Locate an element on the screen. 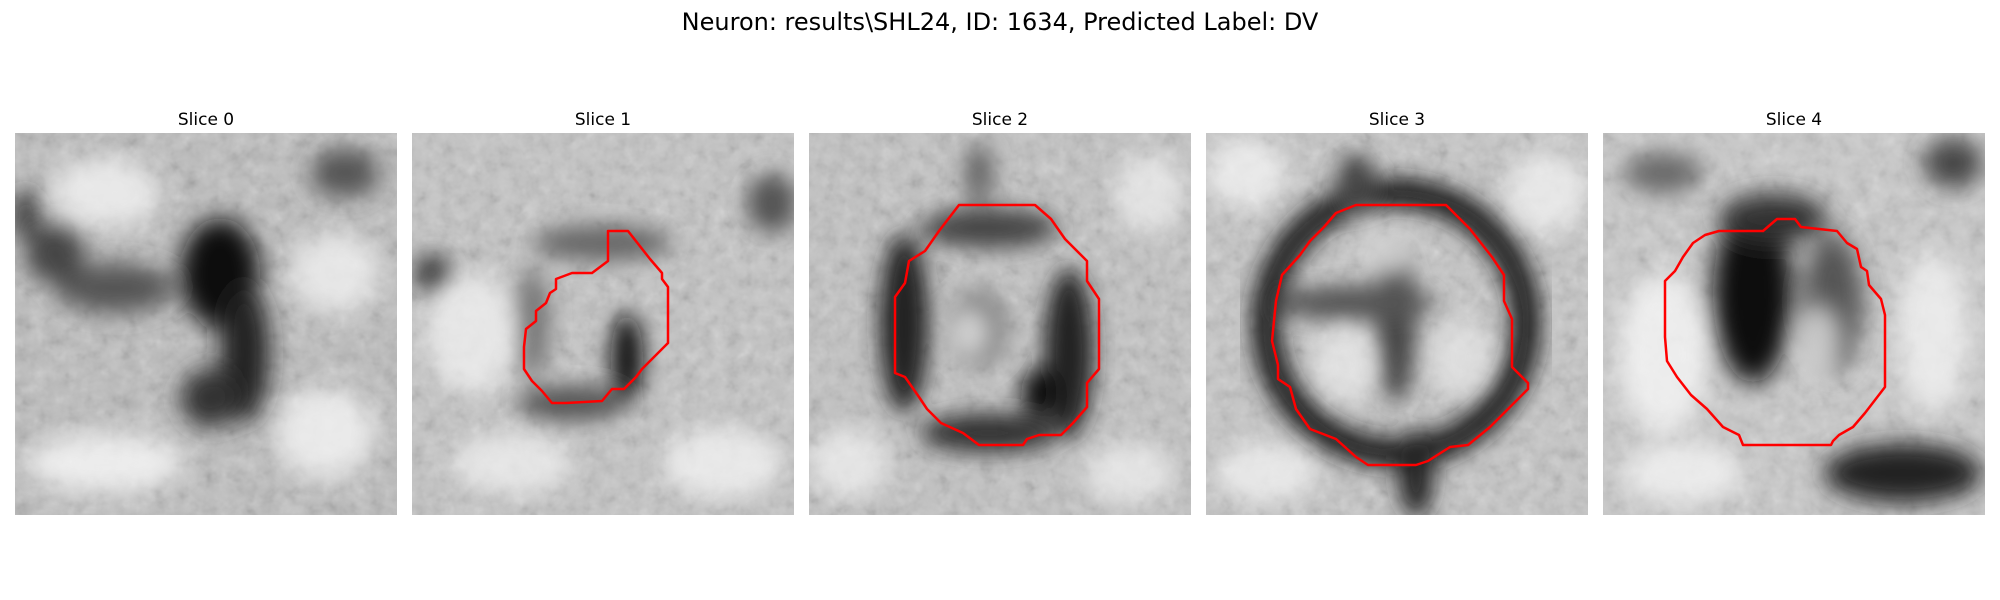  slice-title: Slice 1 is located at coordinates (603, 120).